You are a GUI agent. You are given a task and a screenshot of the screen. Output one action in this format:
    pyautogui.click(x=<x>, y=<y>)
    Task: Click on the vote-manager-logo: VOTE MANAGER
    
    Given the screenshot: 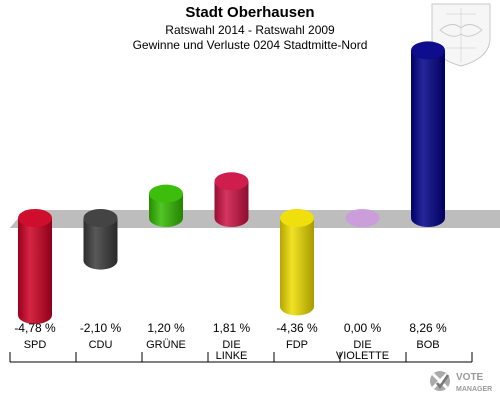 What is the action you would take?
    pyautogui.click(x=461, y=382)
    